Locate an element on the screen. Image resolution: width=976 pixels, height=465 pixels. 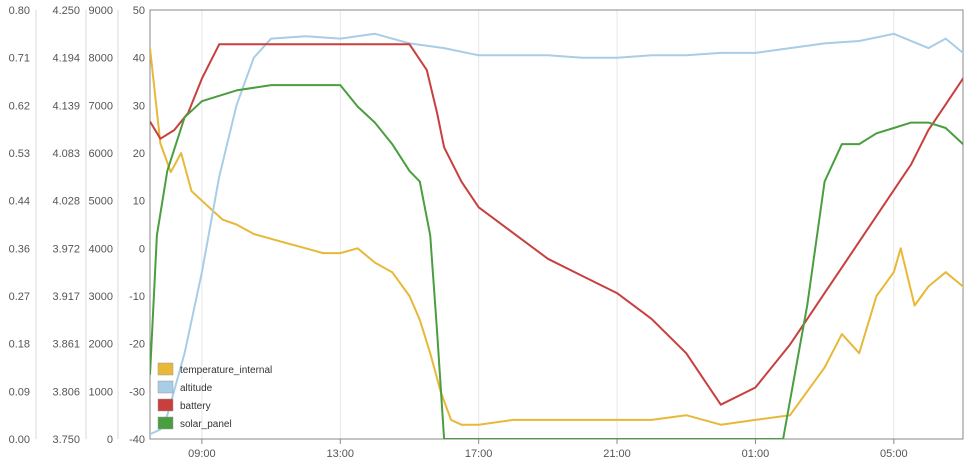
y-tick-label-solar_panel: 0.00 is located at coordinates (19, 440).